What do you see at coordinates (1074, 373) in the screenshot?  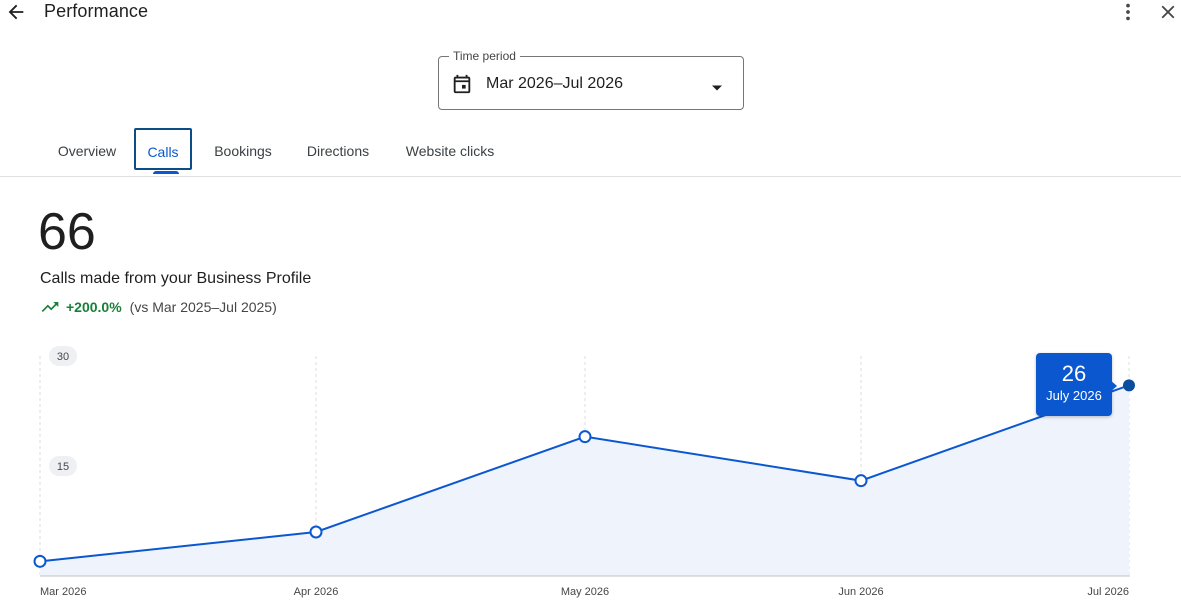 I see `tooltip-value: 26` at bounding box center [1074, 373].